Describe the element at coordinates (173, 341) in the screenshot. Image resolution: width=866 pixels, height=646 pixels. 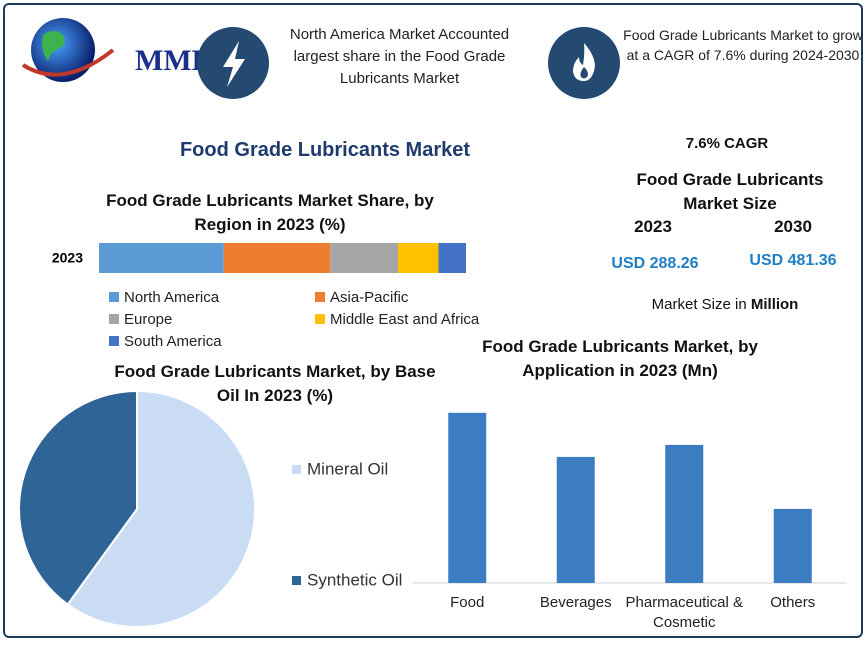
I see `legend-label: South America` at that location.